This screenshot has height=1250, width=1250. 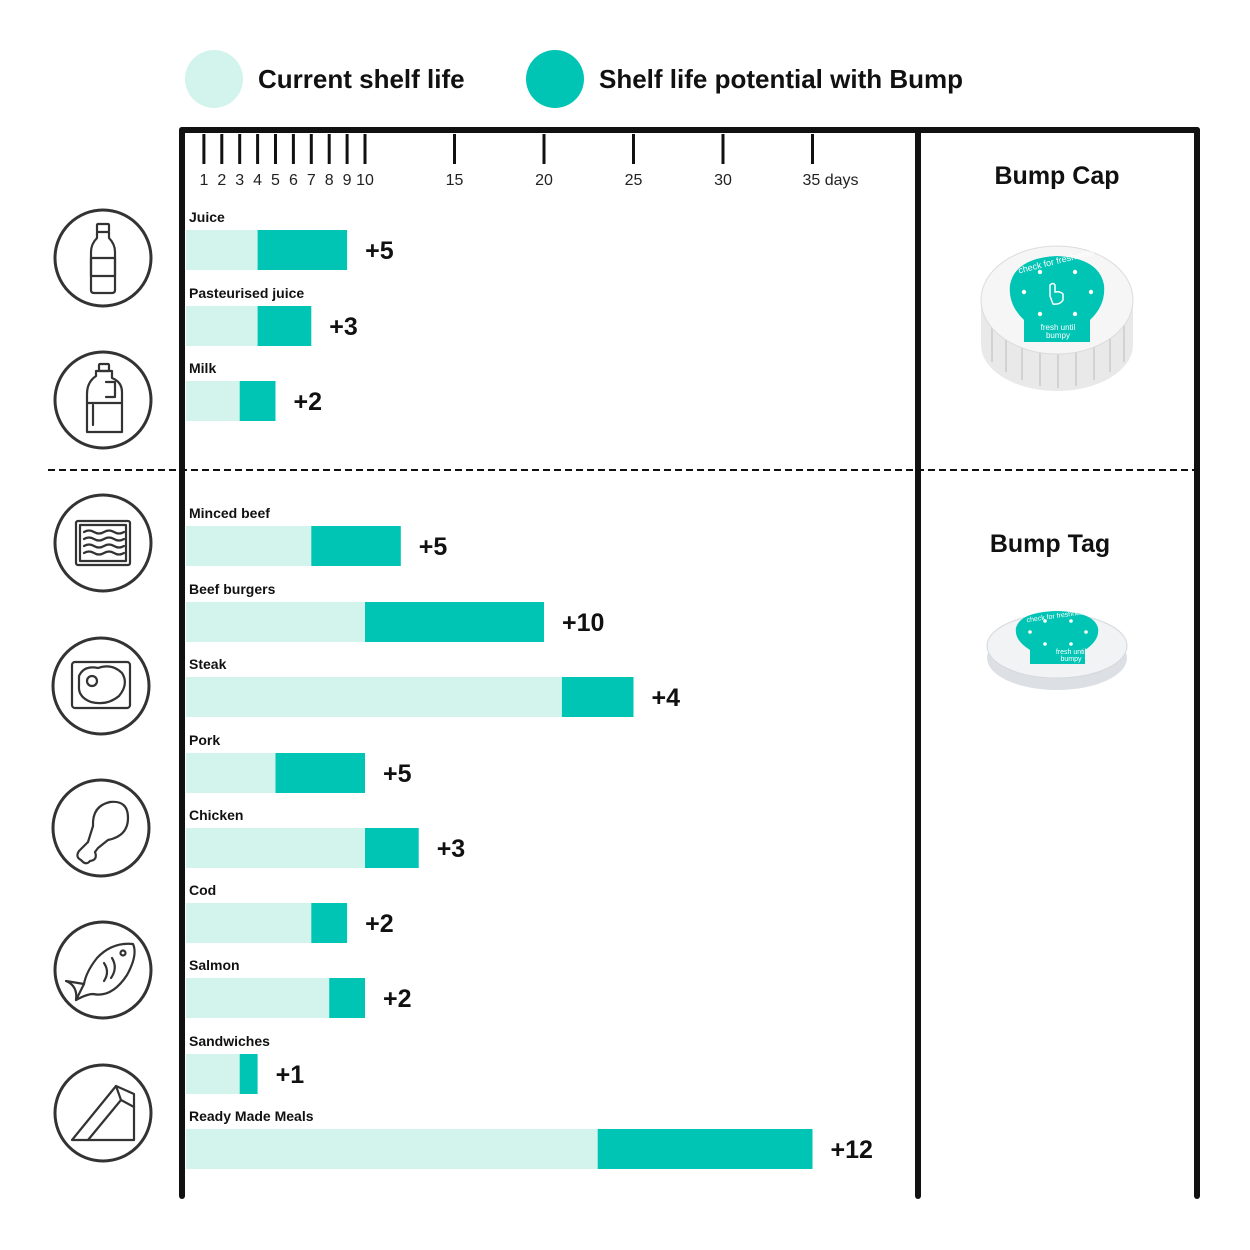 What do you see at coordinates (781, 79) in the screenshot?
I see `legend-label-potential: Shelf life potential with Bump` at bounding box center [781, 79].